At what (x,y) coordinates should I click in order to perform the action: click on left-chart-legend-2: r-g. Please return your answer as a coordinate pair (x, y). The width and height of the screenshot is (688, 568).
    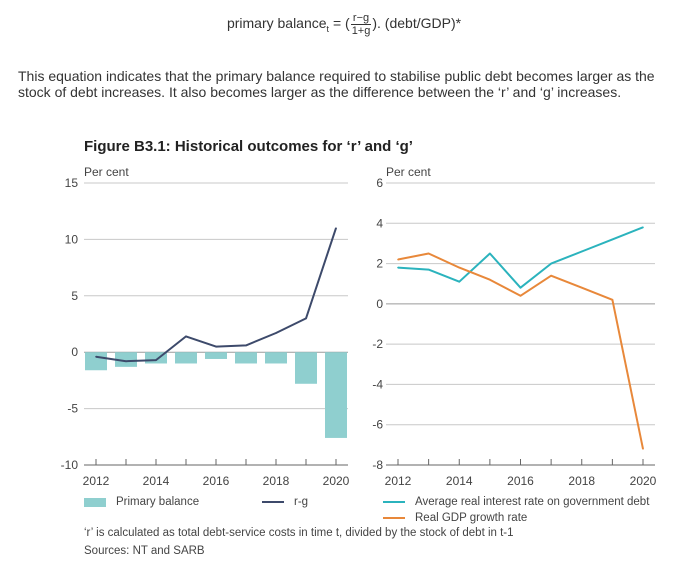
    Looking at the image, I should click on (285, 502).